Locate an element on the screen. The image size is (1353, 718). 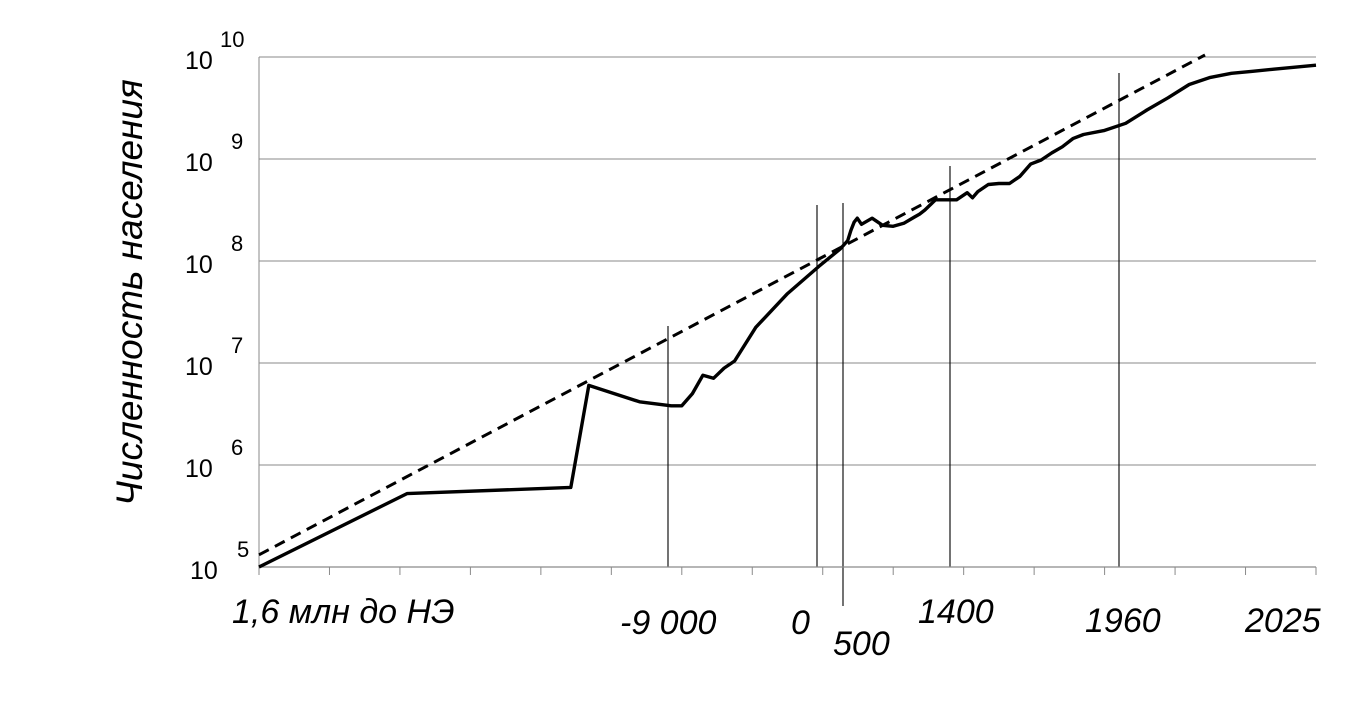
y-tick-base-1e9: 10 is located at coordinates (199, 163).